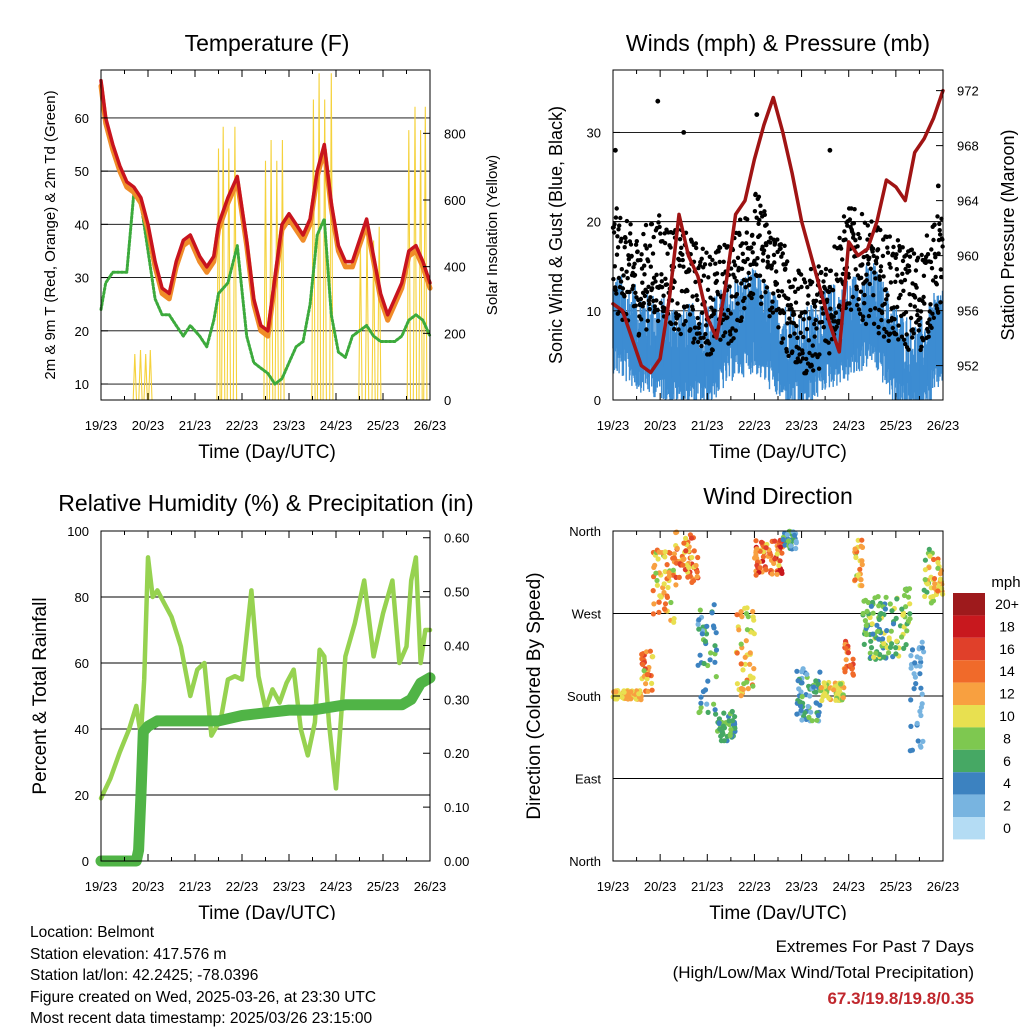 The height and width of the screenshot is (1030, 1024). What do you see at coordinates (801, 425) in the screenshot?
I see `x-tick-label: 23/23` at bounding box center [801, 425].